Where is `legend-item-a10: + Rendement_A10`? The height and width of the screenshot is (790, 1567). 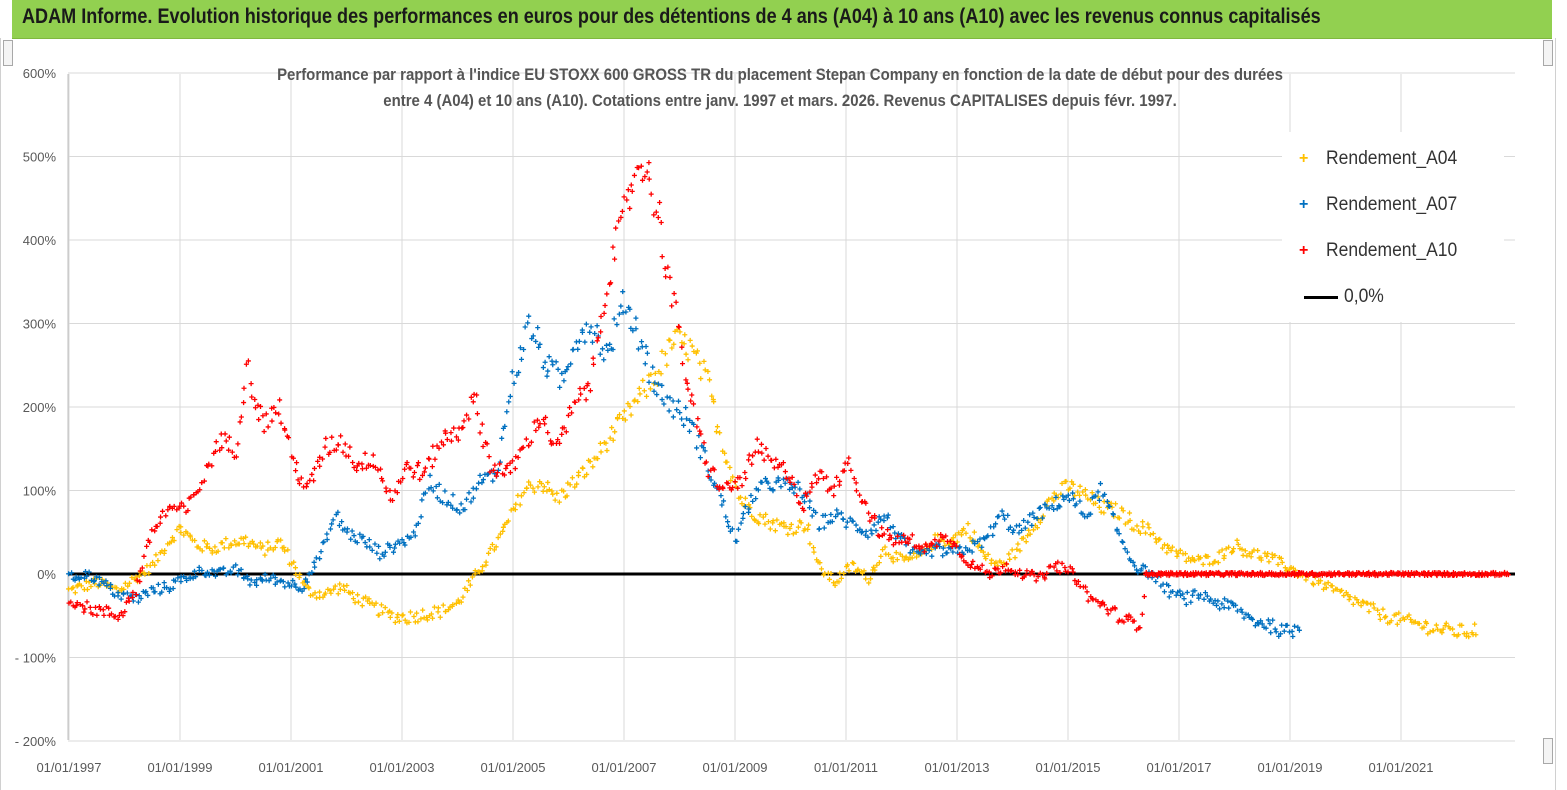
legend-item-a10: + Rendement_A10 is located at coordinates (1375, 251).